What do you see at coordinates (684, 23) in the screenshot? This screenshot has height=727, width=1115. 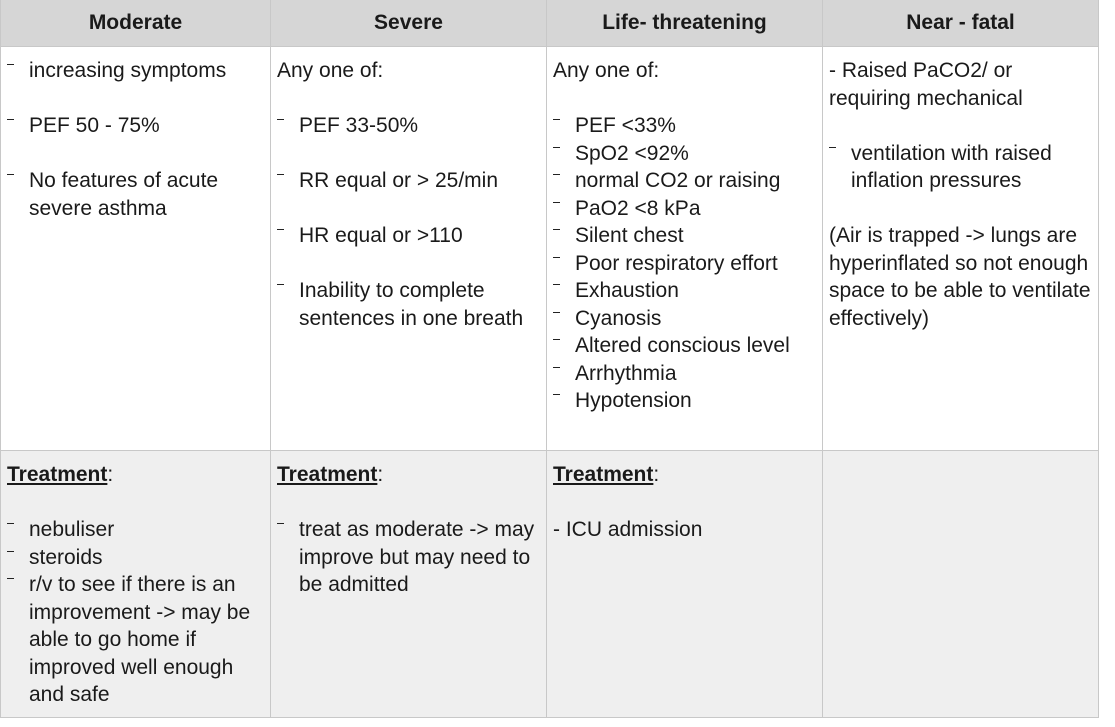 I see `column-header: Life- threatening` at bounding box center [684, 23].